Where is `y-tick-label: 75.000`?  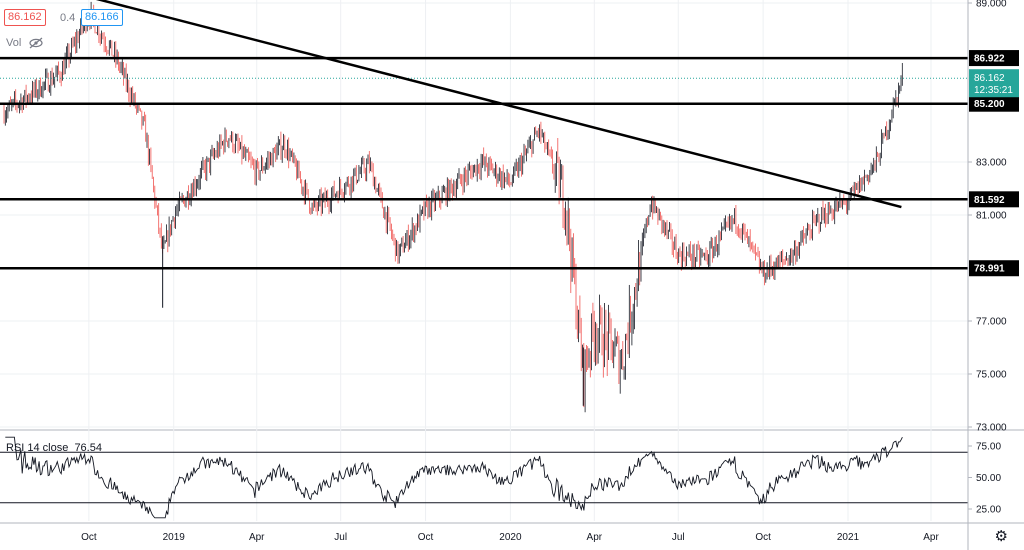
y-tick-label: 75.000 is located at coordinates (991, 375).